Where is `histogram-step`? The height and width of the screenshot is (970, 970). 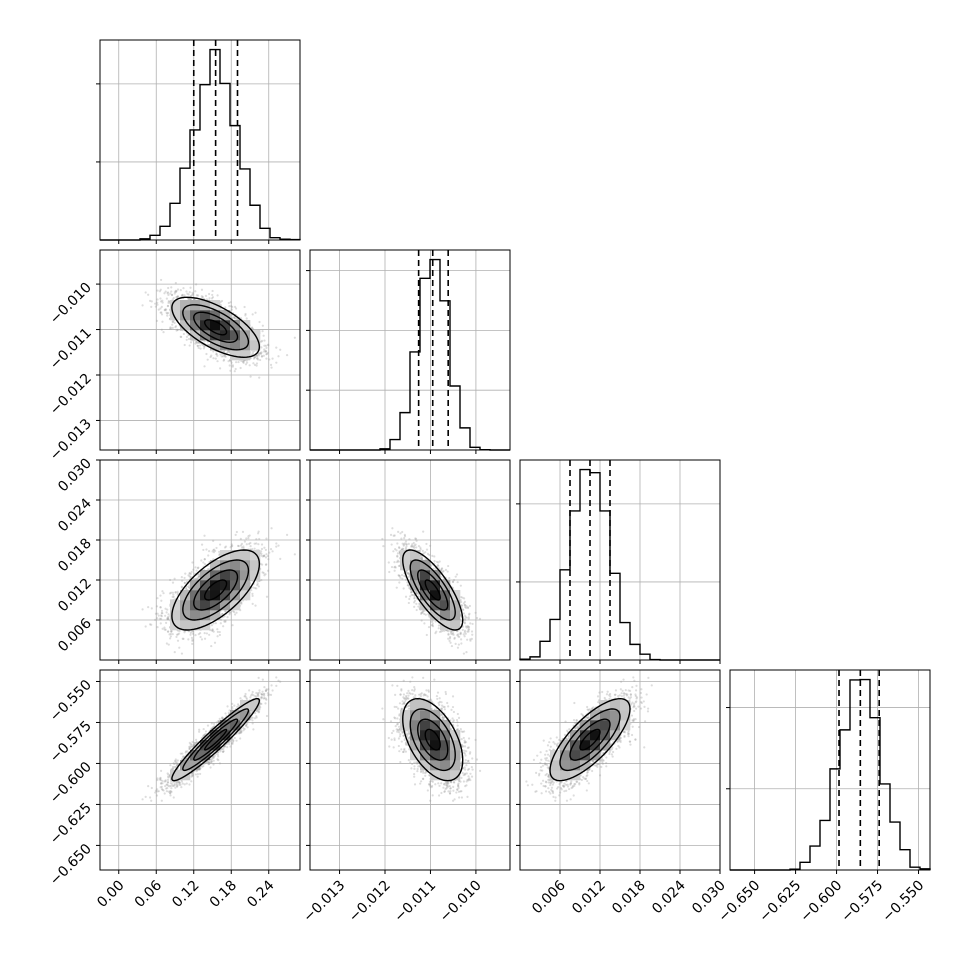 histogram-step is located at coordinates (200, 144).